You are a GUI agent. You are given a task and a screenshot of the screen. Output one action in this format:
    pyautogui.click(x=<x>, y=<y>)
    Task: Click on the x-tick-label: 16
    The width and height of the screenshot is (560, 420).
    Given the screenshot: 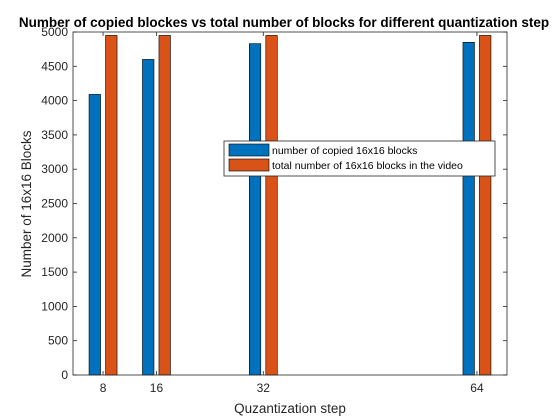 What is the action you would take?
    pyautogui.click(x=157, y=388)
    